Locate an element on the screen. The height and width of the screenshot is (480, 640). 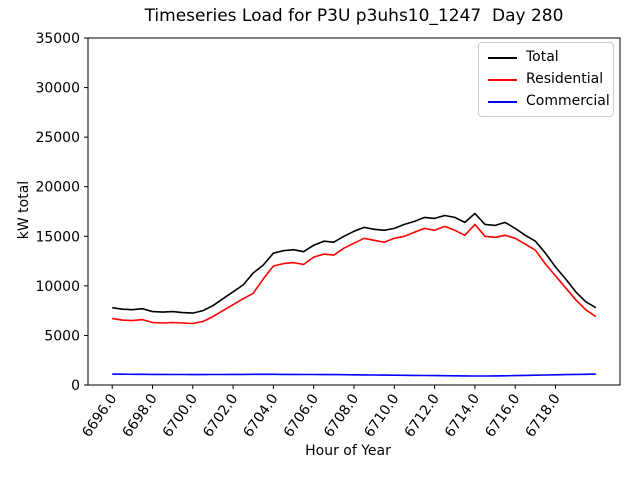
y-tick-label: 10000 is located at coordinates (57, 287).